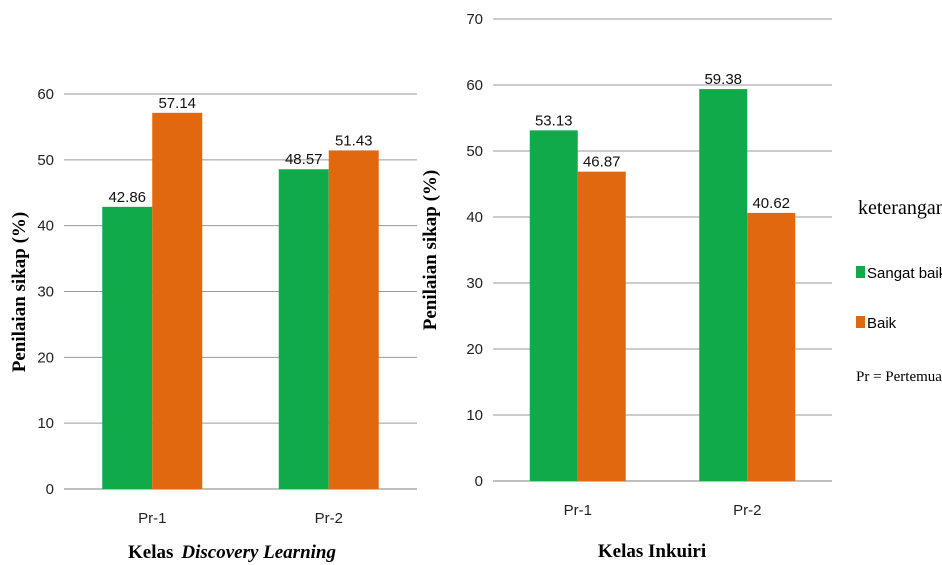  I want to click on x-axis-title-emphasis: Discovery Learning, so click(258, 552).